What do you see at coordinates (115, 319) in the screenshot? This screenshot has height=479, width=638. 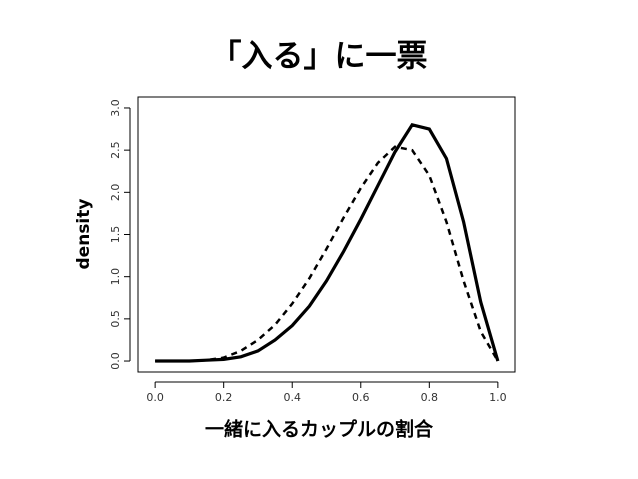 I see `y-tick-label: 0.5` at bounding box center [115, 319].